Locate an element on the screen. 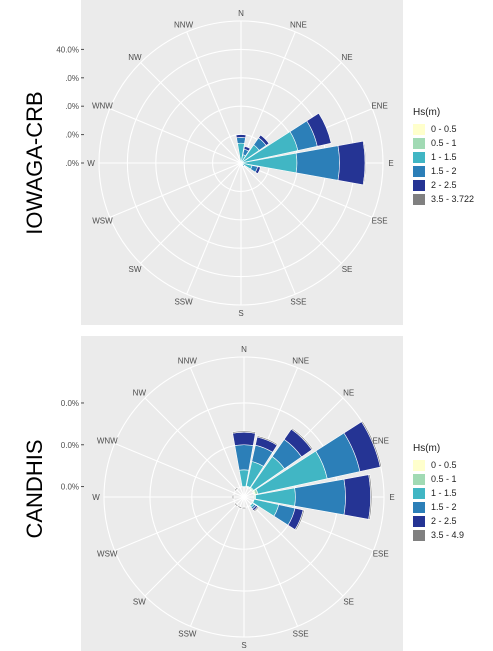 Image resolution: width=493 pixels, height=651 pixels. legend-label: 1 - 1.5 is located at coordinates (444, 157).